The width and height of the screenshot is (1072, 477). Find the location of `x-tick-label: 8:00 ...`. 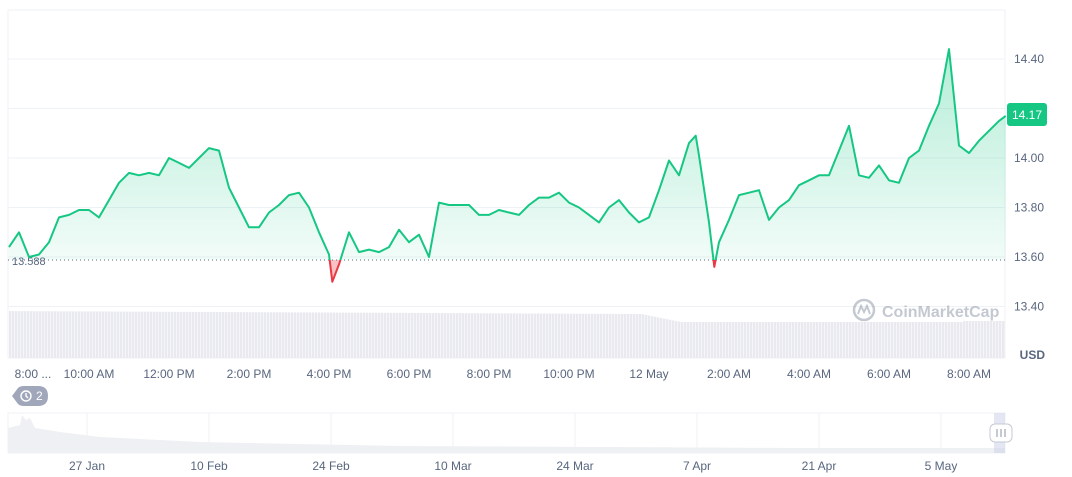

x-tick-label: 8:00 ... is located at coordinates (33, 374).